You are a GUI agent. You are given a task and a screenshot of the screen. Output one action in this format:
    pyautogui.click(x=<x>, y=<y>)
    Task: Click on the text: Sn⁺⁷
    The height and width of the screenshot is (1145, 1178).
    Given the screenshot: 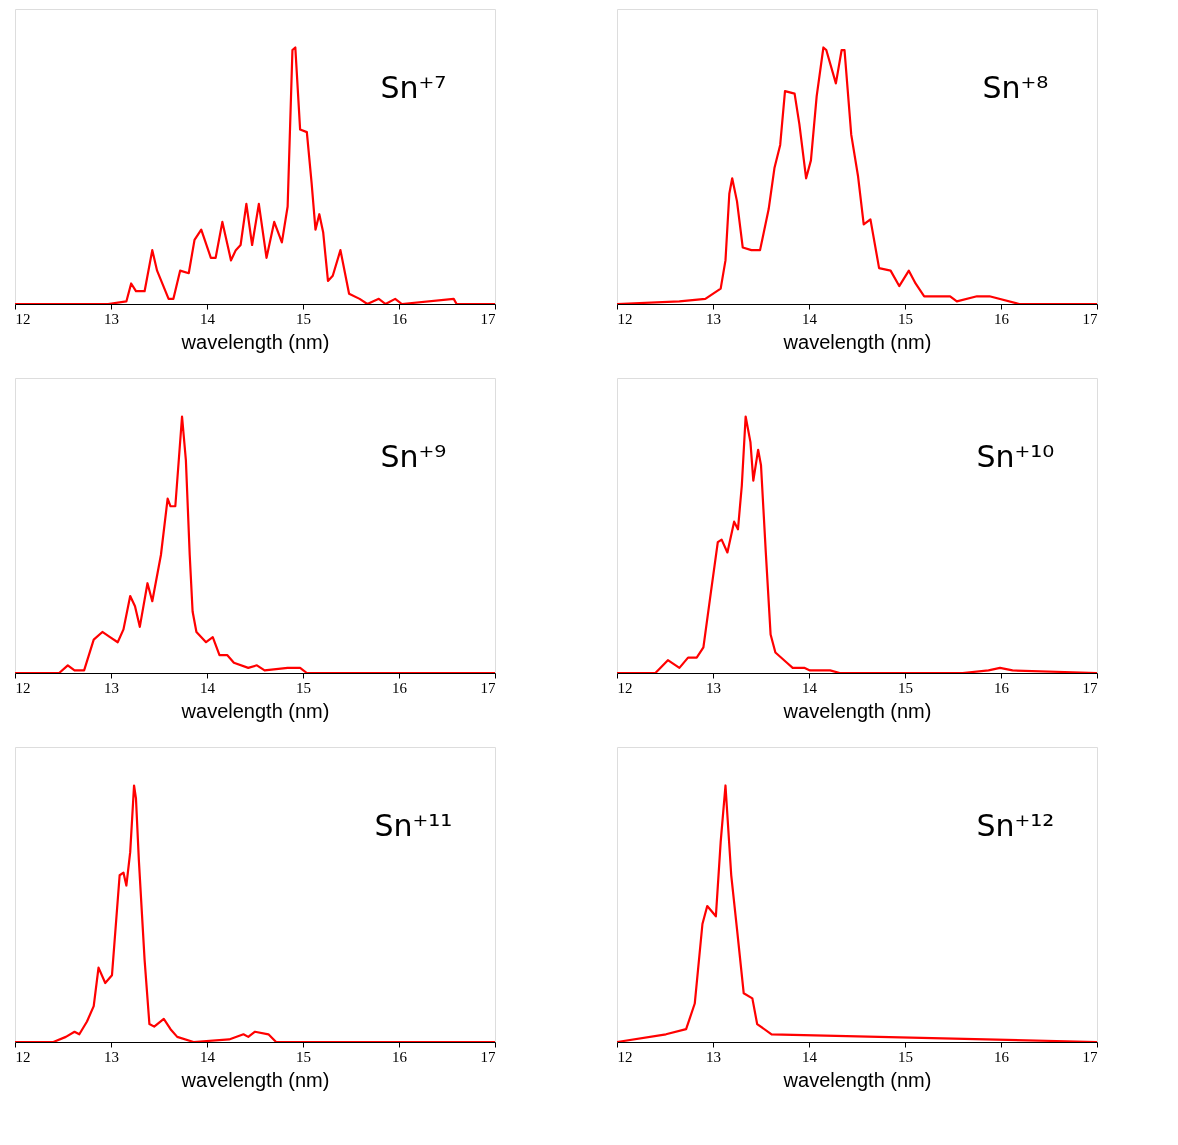 What is the action you would take?
    pyautogui.click(x=413, y=87)
    